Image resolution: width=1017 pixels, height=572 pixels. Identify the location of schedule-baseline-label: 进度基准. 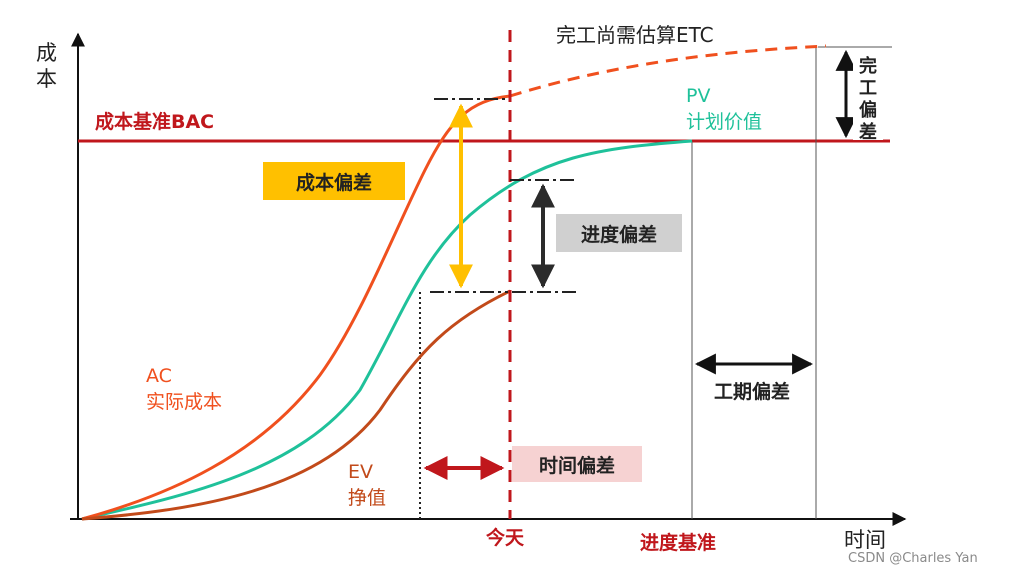
(678, 542).